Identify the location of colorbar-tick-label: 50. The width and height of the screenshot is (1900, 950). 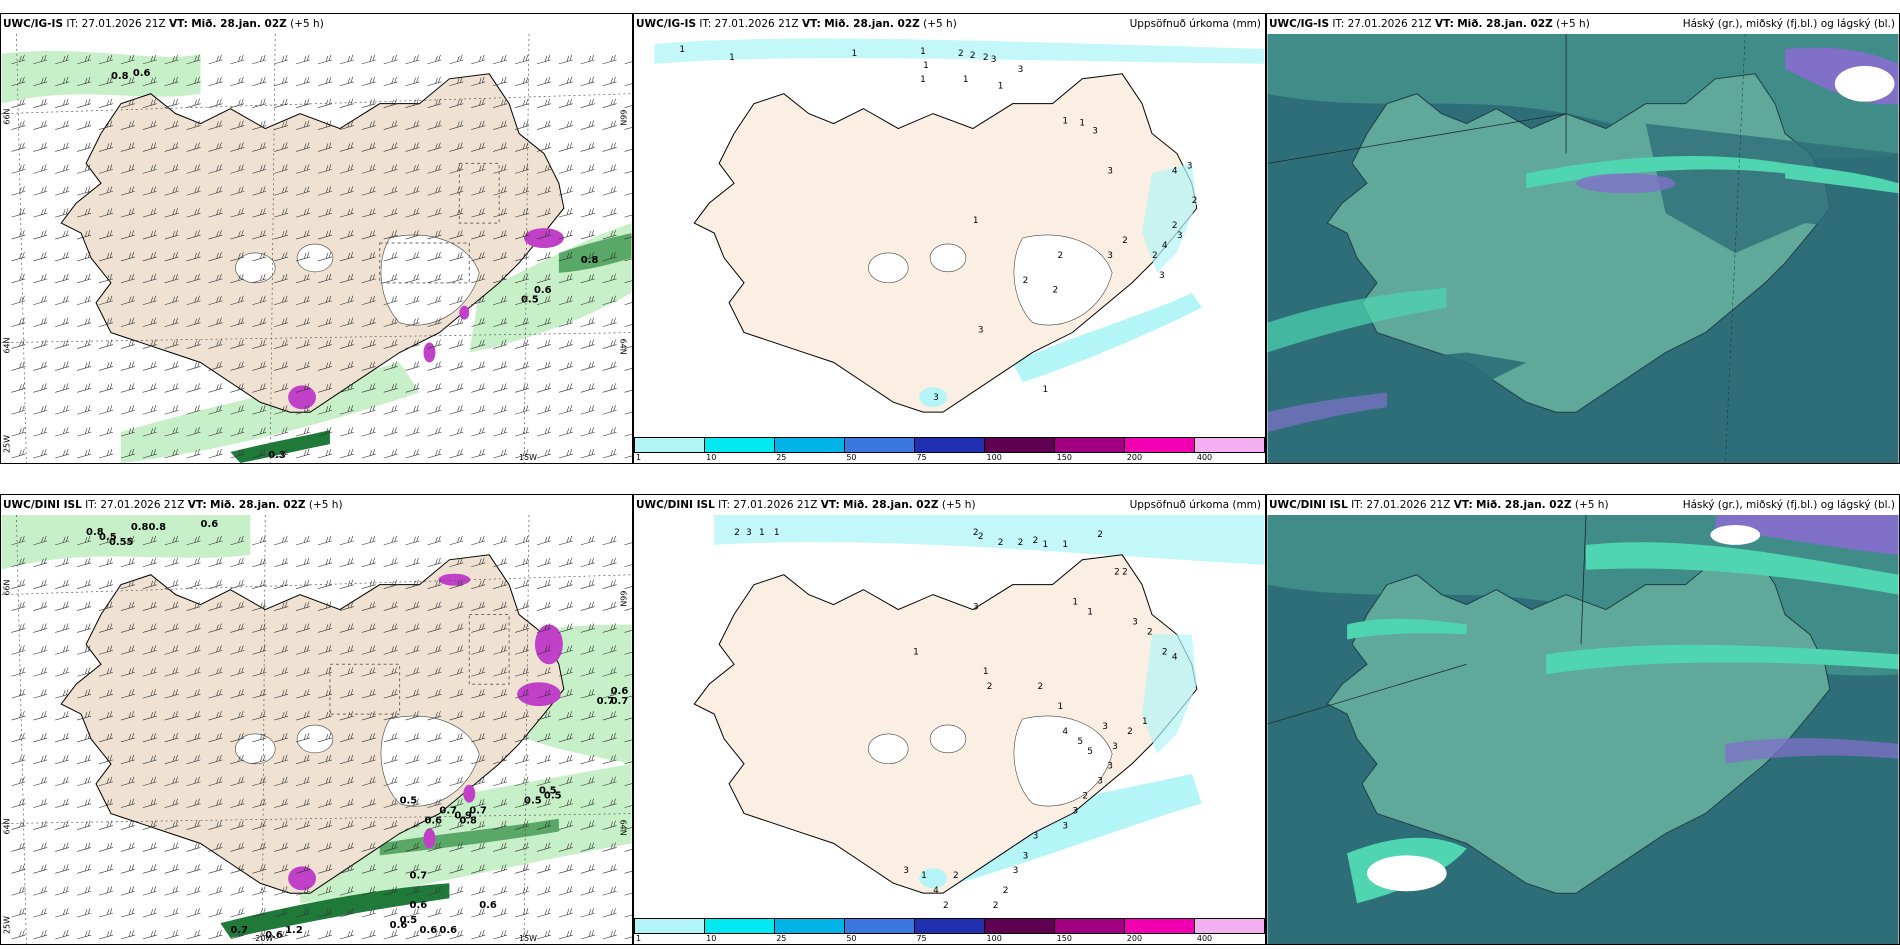
(851, 457).